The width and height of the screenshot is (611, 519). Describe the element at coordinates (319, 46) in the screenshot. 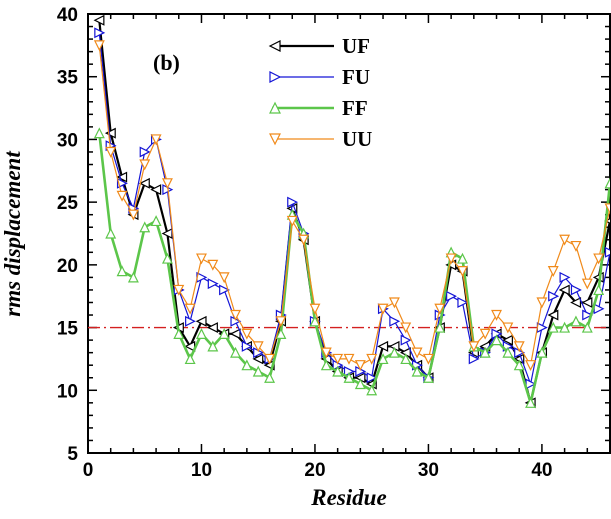

I see `legend-item-uf: UF` at that location.